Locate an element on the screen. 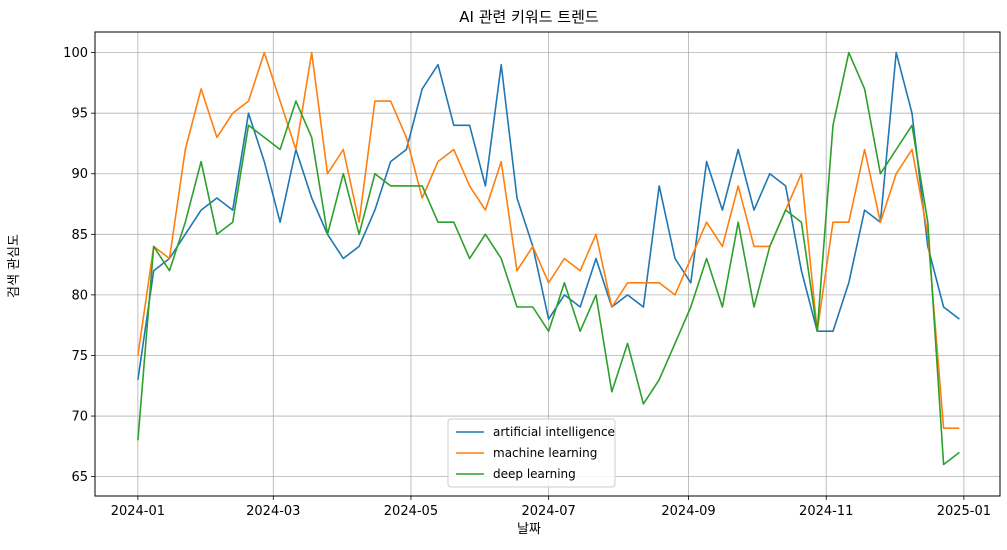 Image resolution: width=1007 pixels, height=550 pixels. x-tick-label: 2024-11 is located at coordinates (826, 511).